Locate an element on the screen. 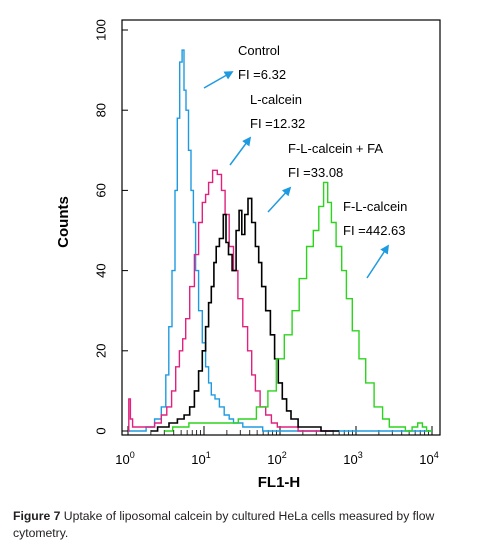  y-axis-label: Counts is located at coordinates (63, 222).